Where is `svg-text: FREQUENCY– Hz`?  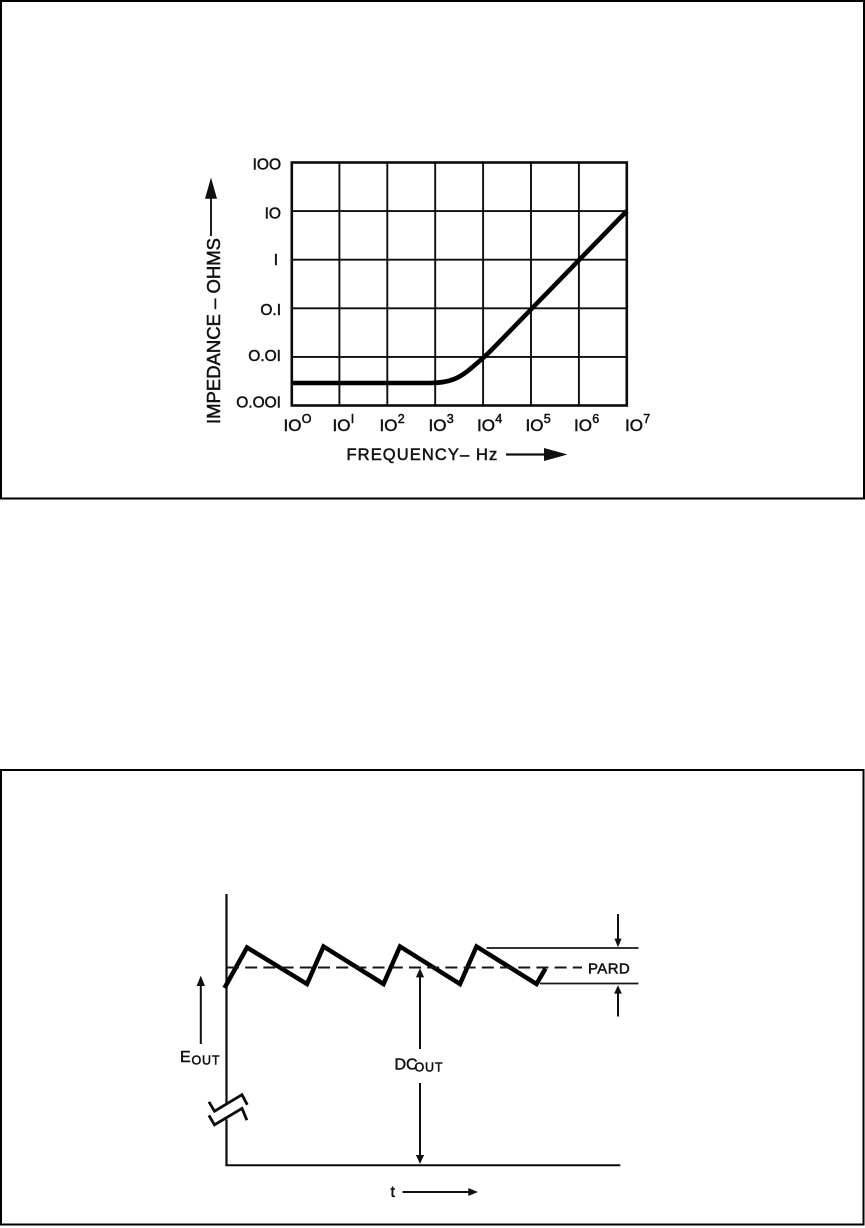
svg-text: FREQUENCY– Hz is located at coordinates (423, 455).